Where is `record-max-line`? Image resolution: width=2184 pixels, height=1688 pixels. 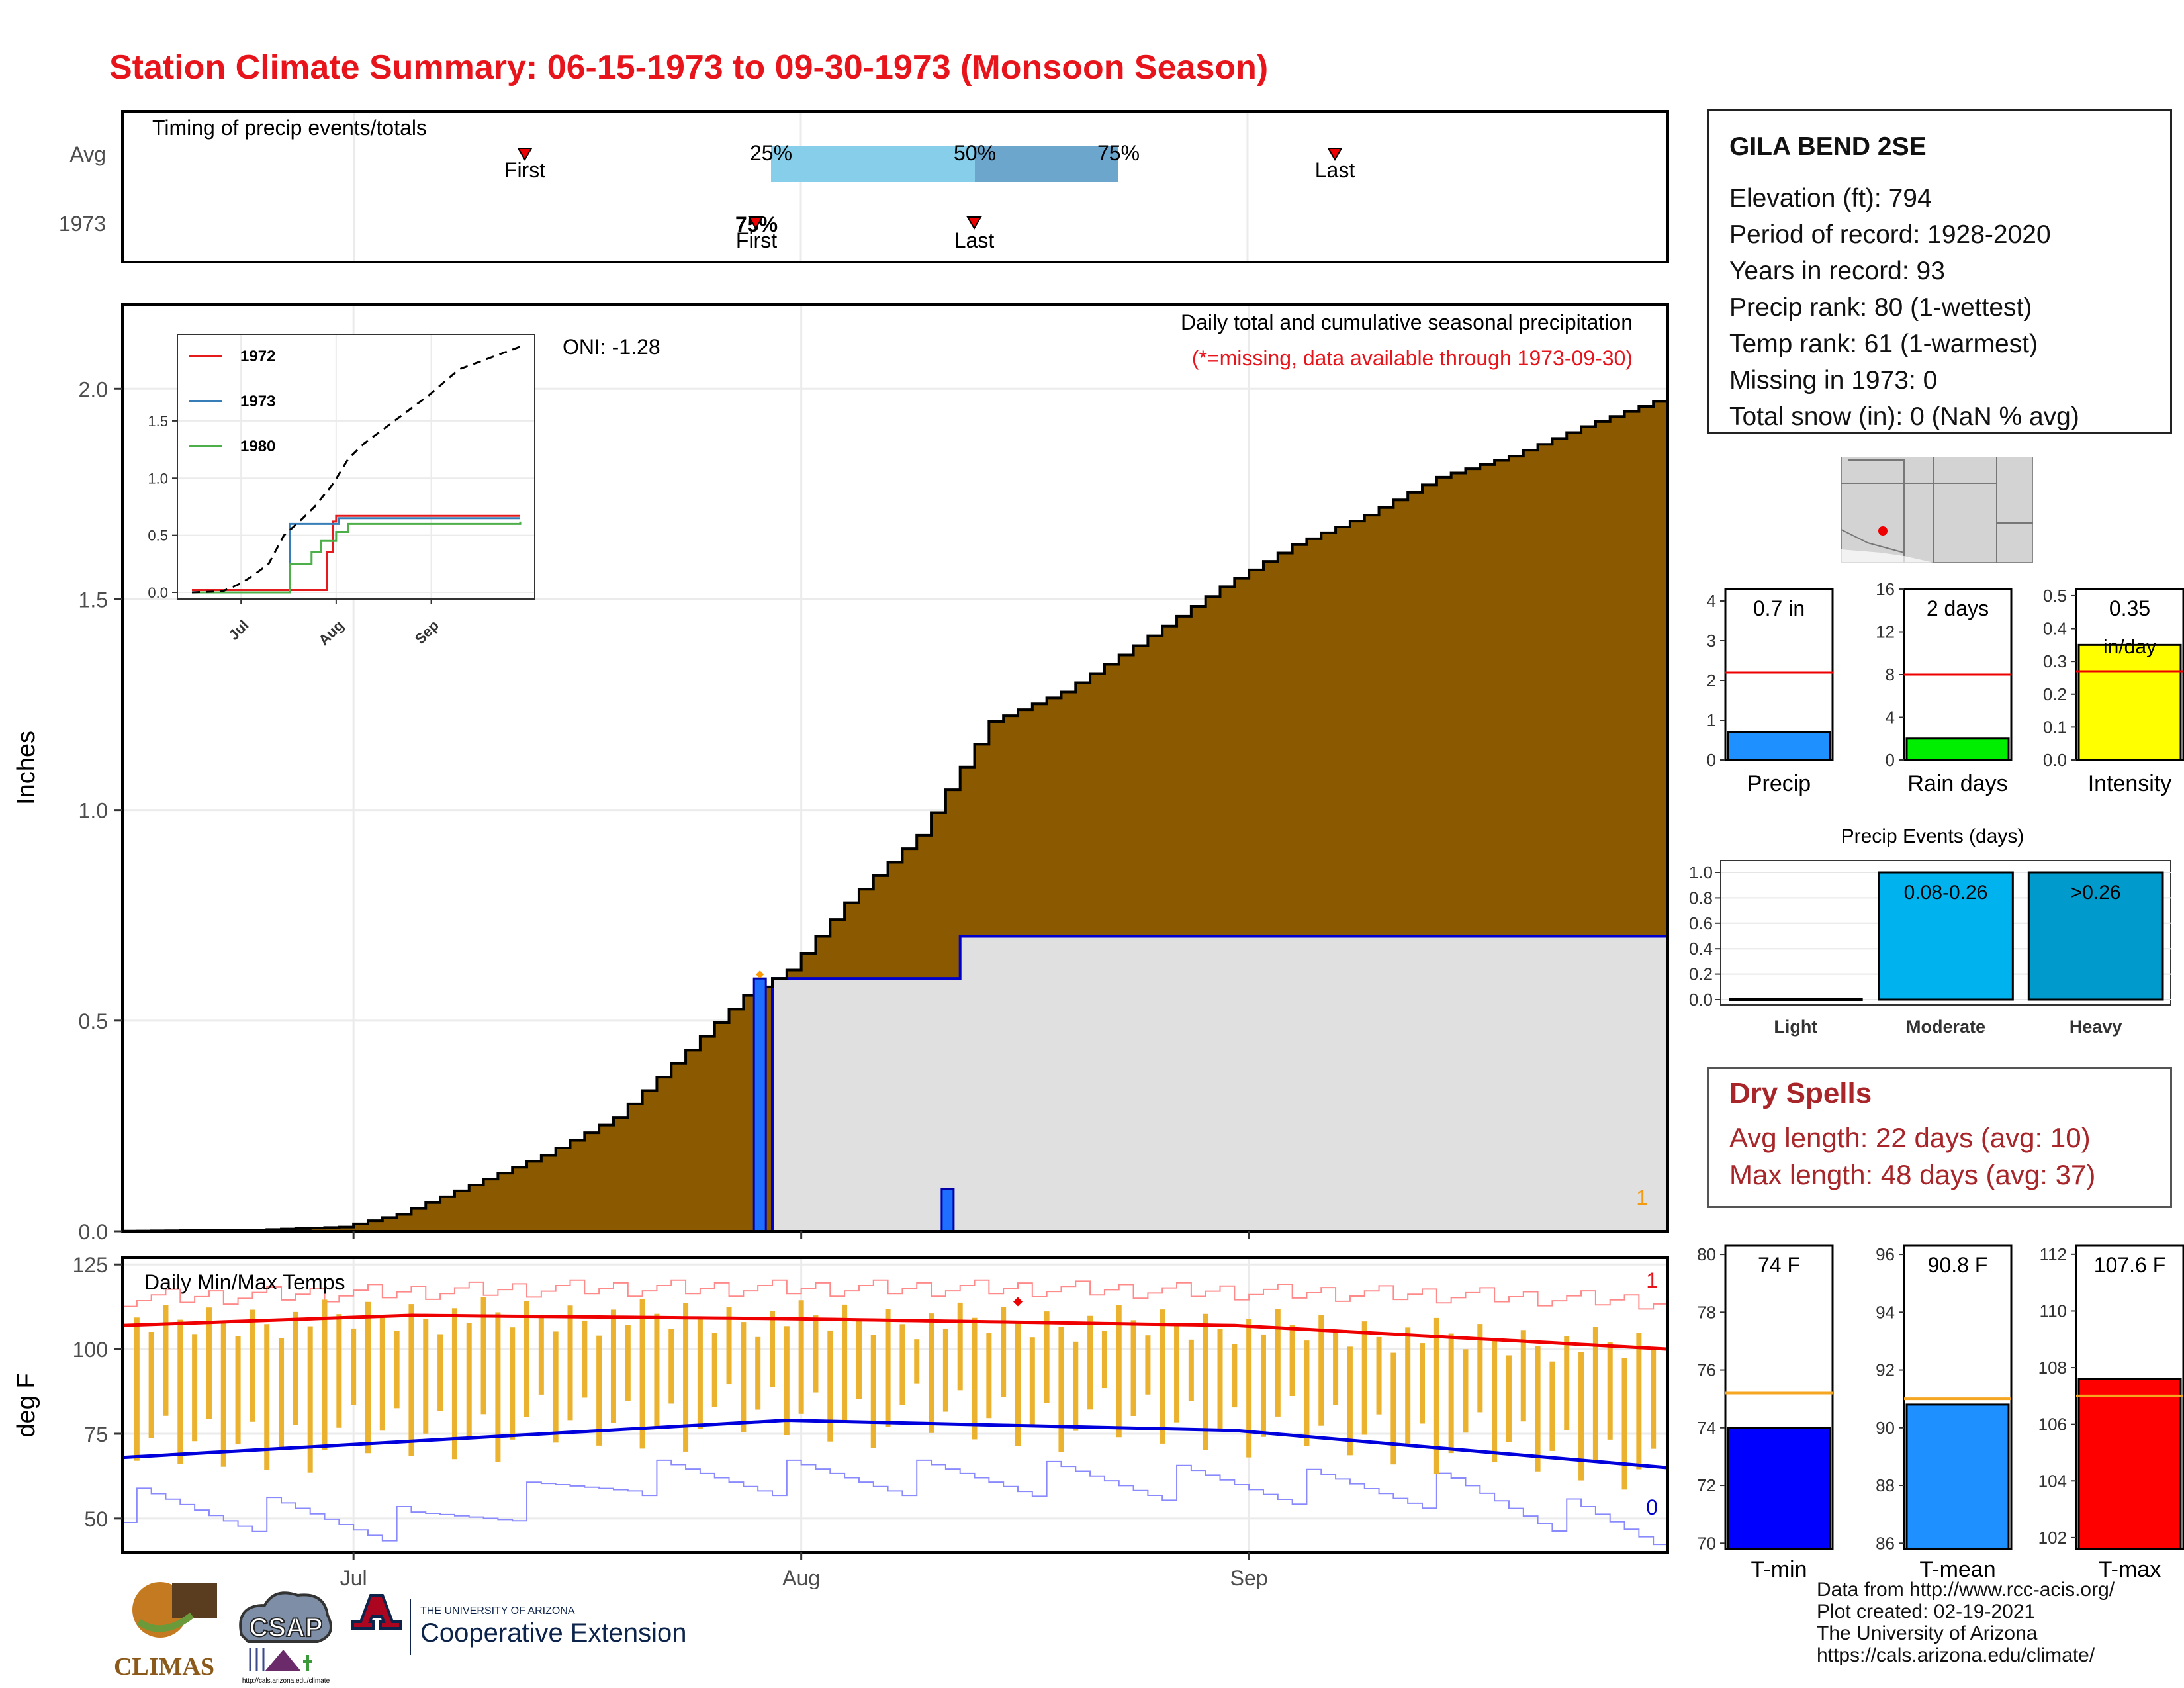 record-max-line is located at coordinates (895, 1294).